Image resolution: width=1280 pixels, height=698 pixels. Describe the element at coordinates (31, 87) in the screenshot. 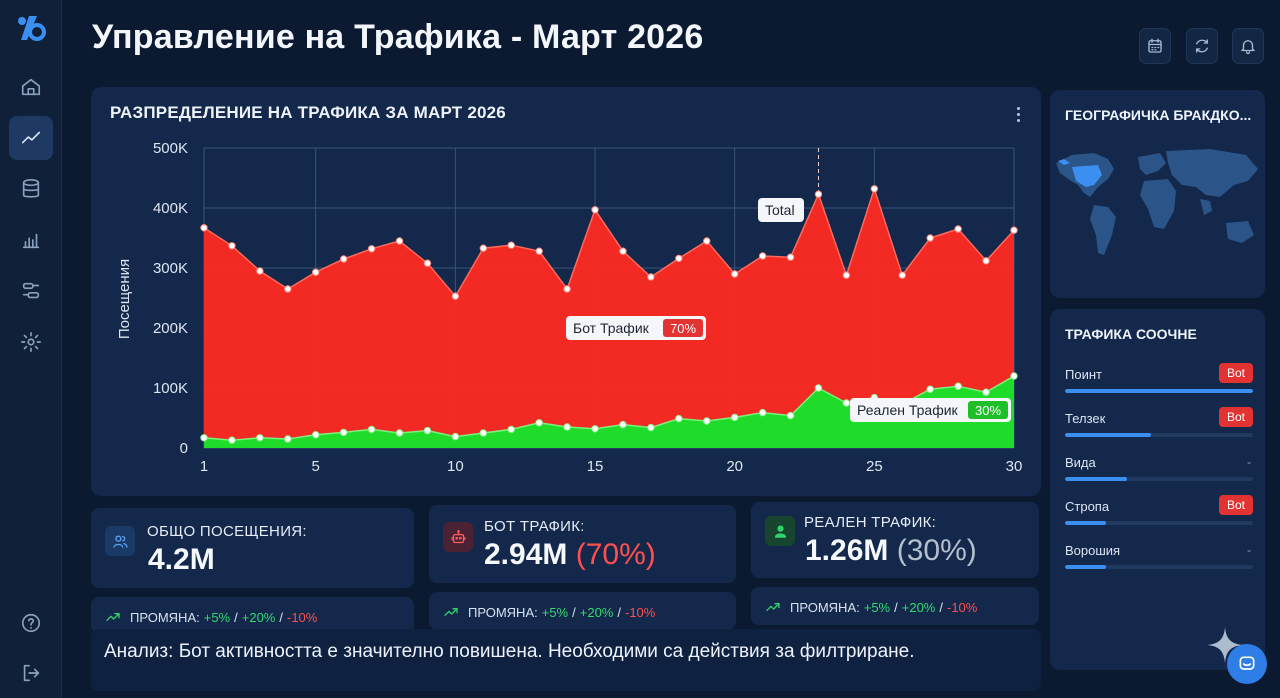

I see `nav-home` at that location.